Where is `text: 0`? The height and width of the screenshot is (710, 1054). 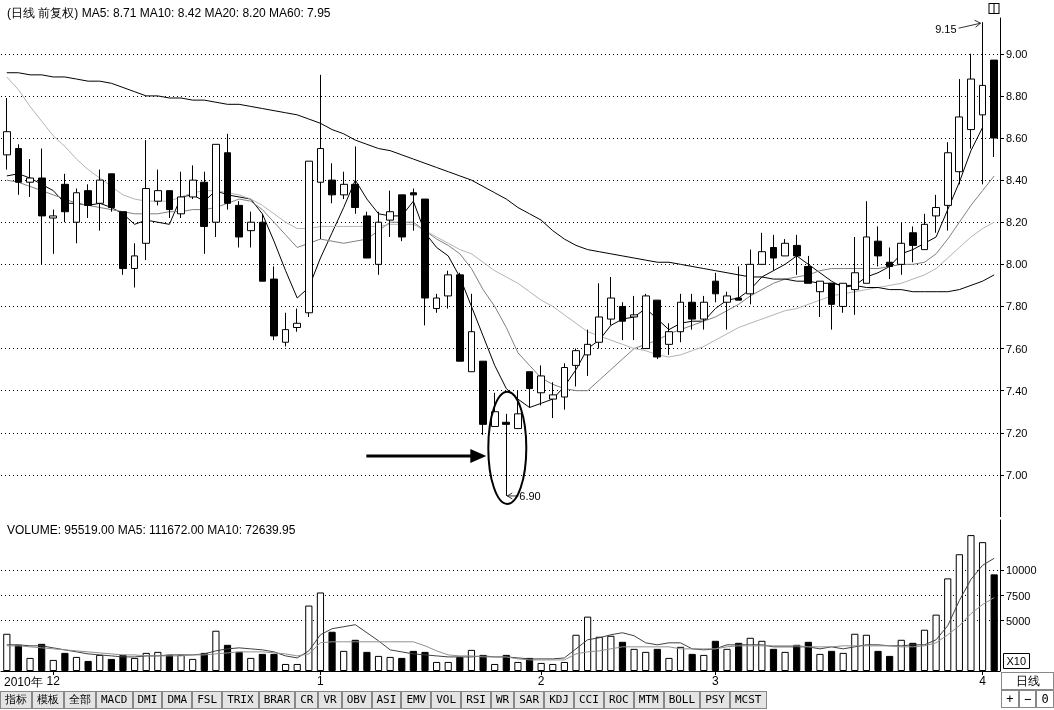 text: 0 is located at coordinates (1045, 699).